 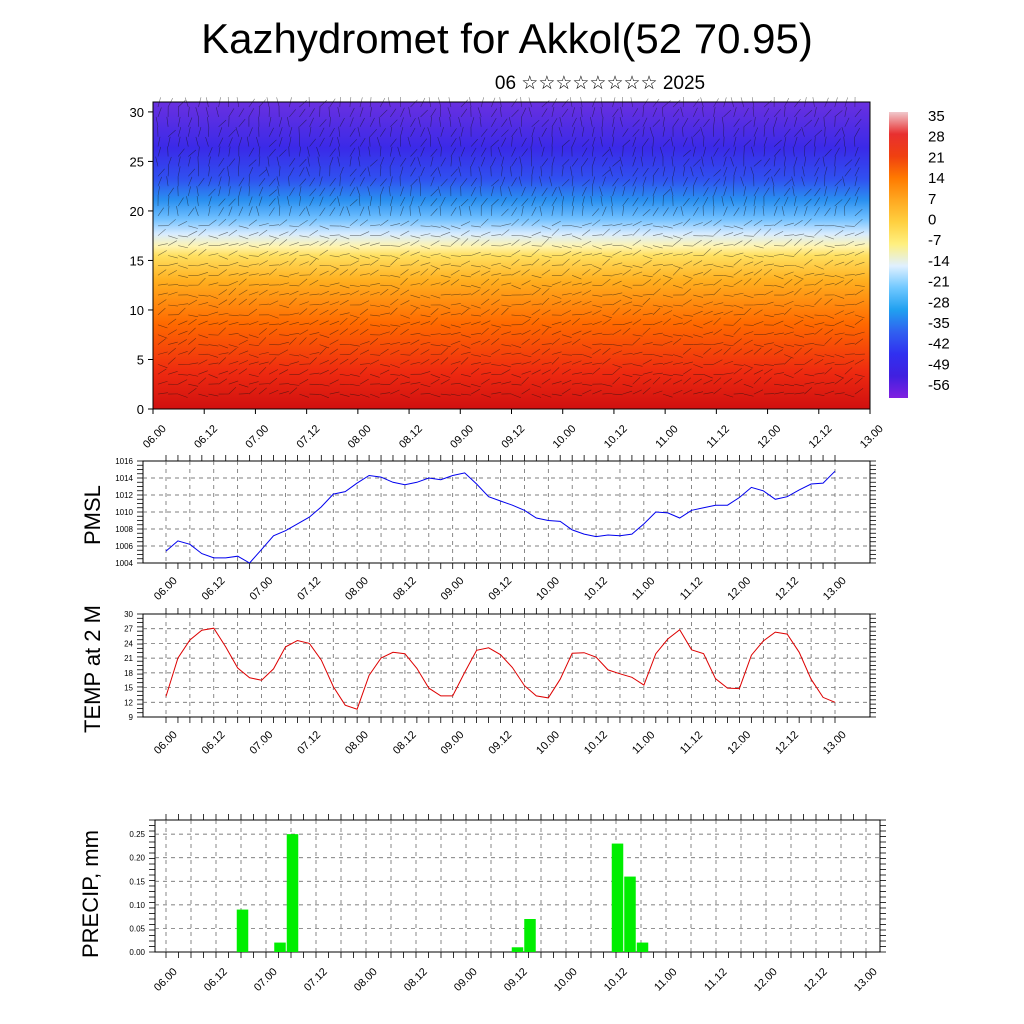 What do you see at coordinates (357, 743) in the screenshot?
I see `temp-x-tick-label: 08.00` at bounding box center [357, 743].